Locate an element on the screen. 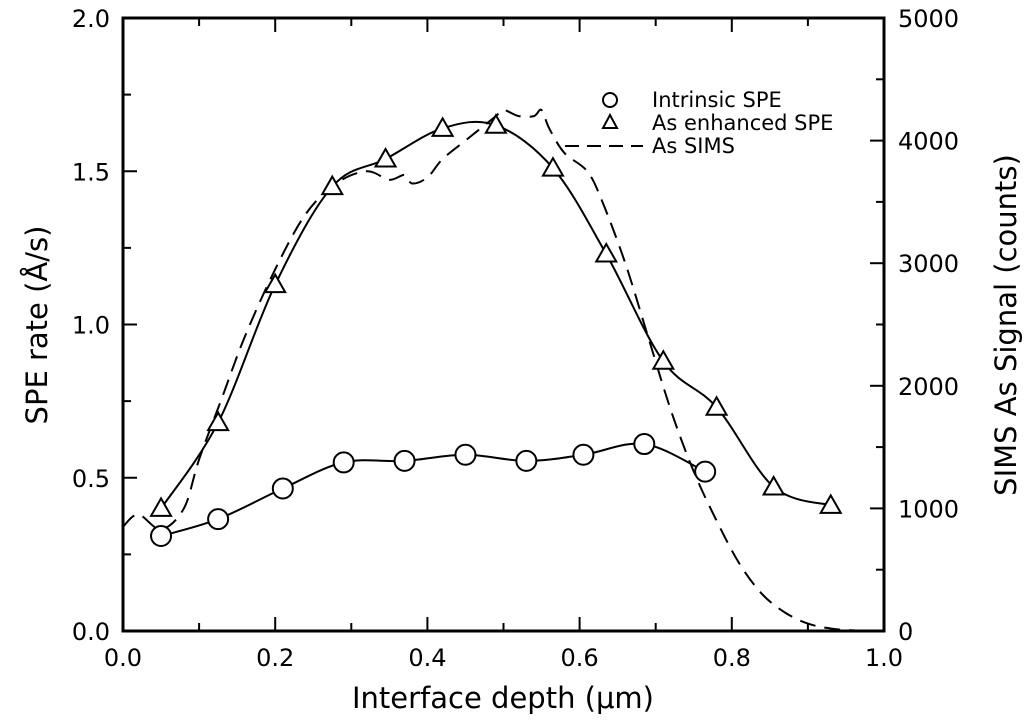 The image size is (1026, 720). legend-circle-marker is located at coordinates (610, 100).